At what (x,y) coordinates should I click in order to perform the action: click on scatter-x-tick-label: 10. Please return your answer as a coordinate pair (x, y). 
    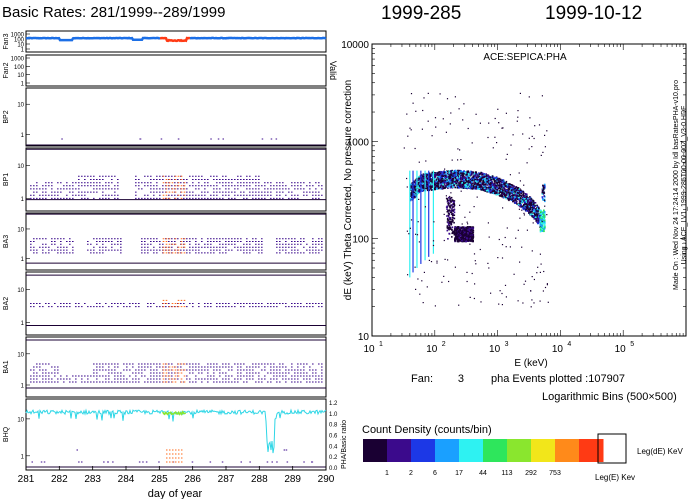
    Looking at the image, I should click on (495, 349).